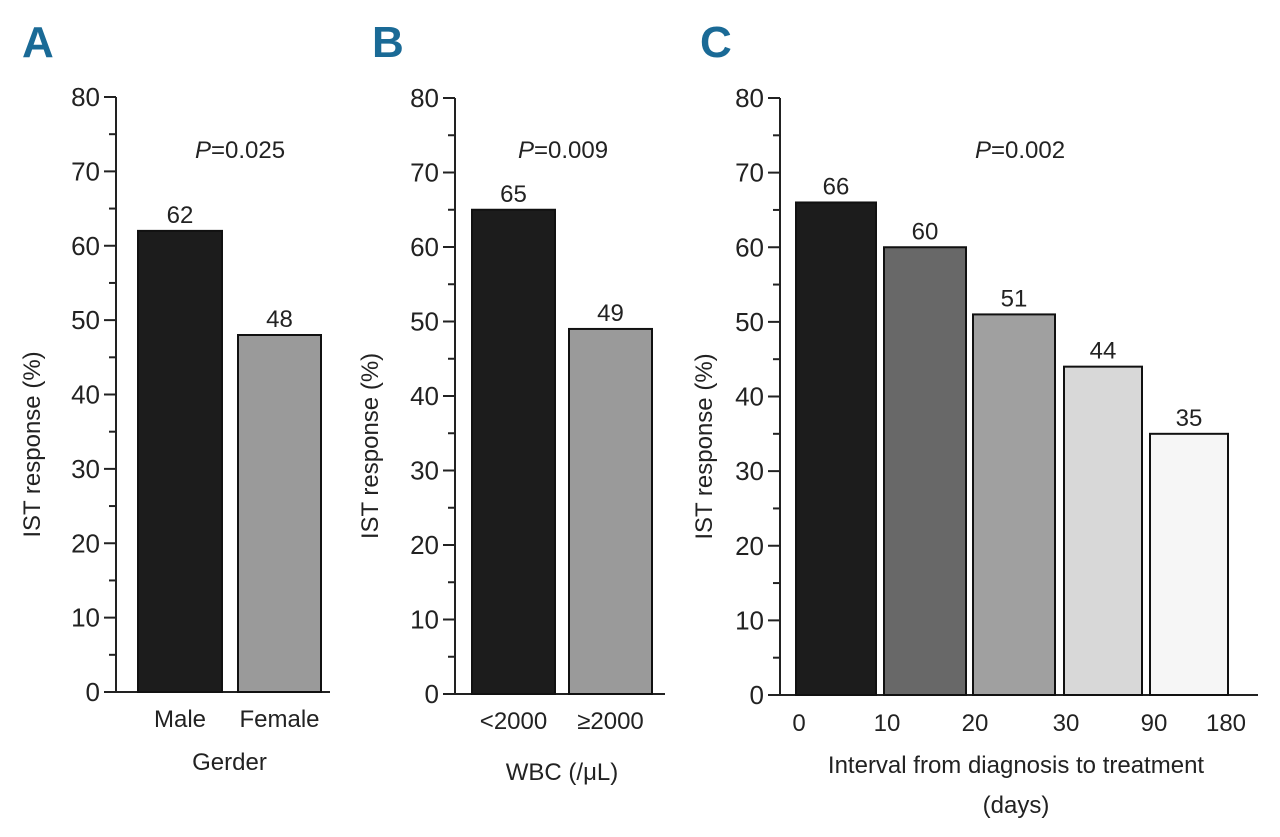  I want to click on bar-value-label: 49, so click(610, 313).